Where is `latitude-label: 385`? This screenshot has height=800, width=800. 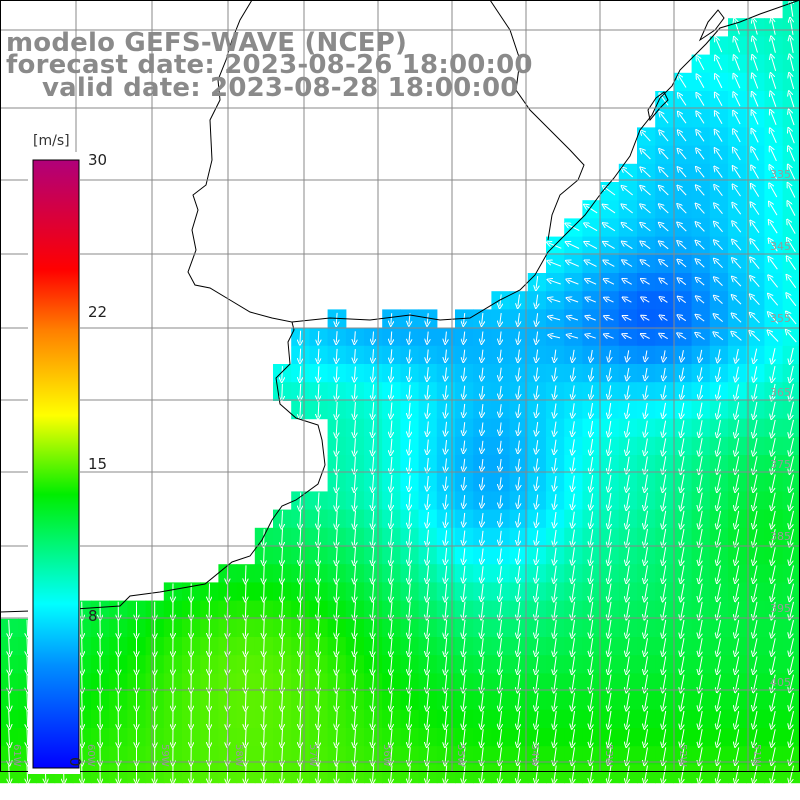
latitude-label: 385 is located at coordinates (780, 536).